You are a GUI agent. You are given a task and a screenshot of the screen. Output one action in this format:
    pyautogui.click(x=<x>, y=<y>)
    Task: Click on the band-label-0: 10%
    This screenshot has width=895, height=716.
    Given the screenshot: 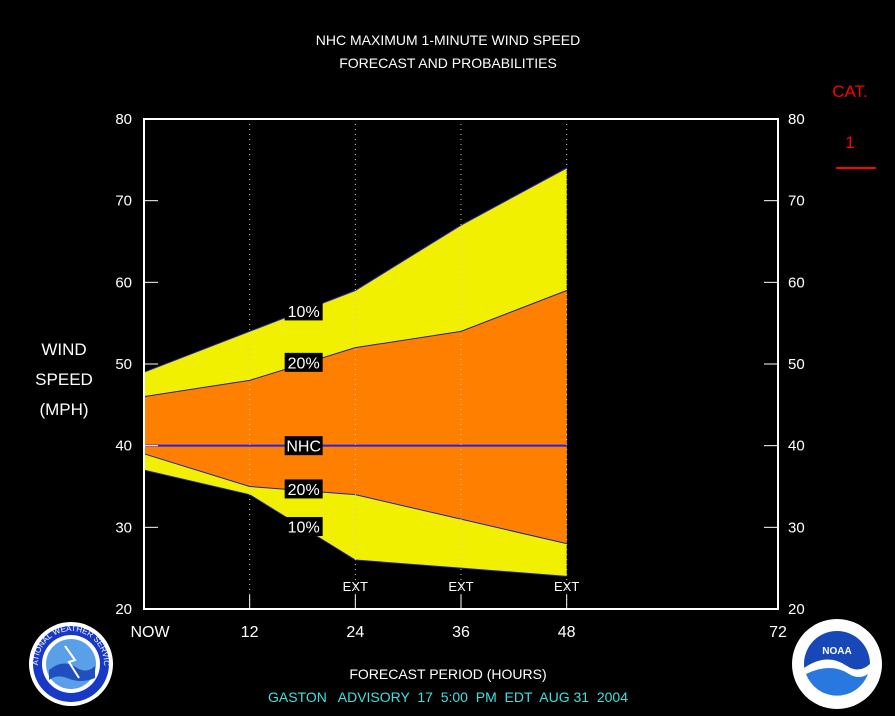 What is the action you would take?
    pyautogui.click(x=304, y=312)
    